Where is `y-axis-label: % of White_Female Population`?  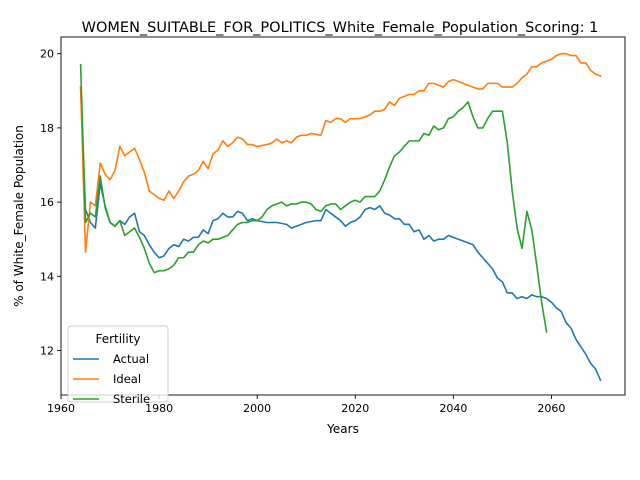
y-axis-label: % of White_Female Population is located at coordinates (19, 216).